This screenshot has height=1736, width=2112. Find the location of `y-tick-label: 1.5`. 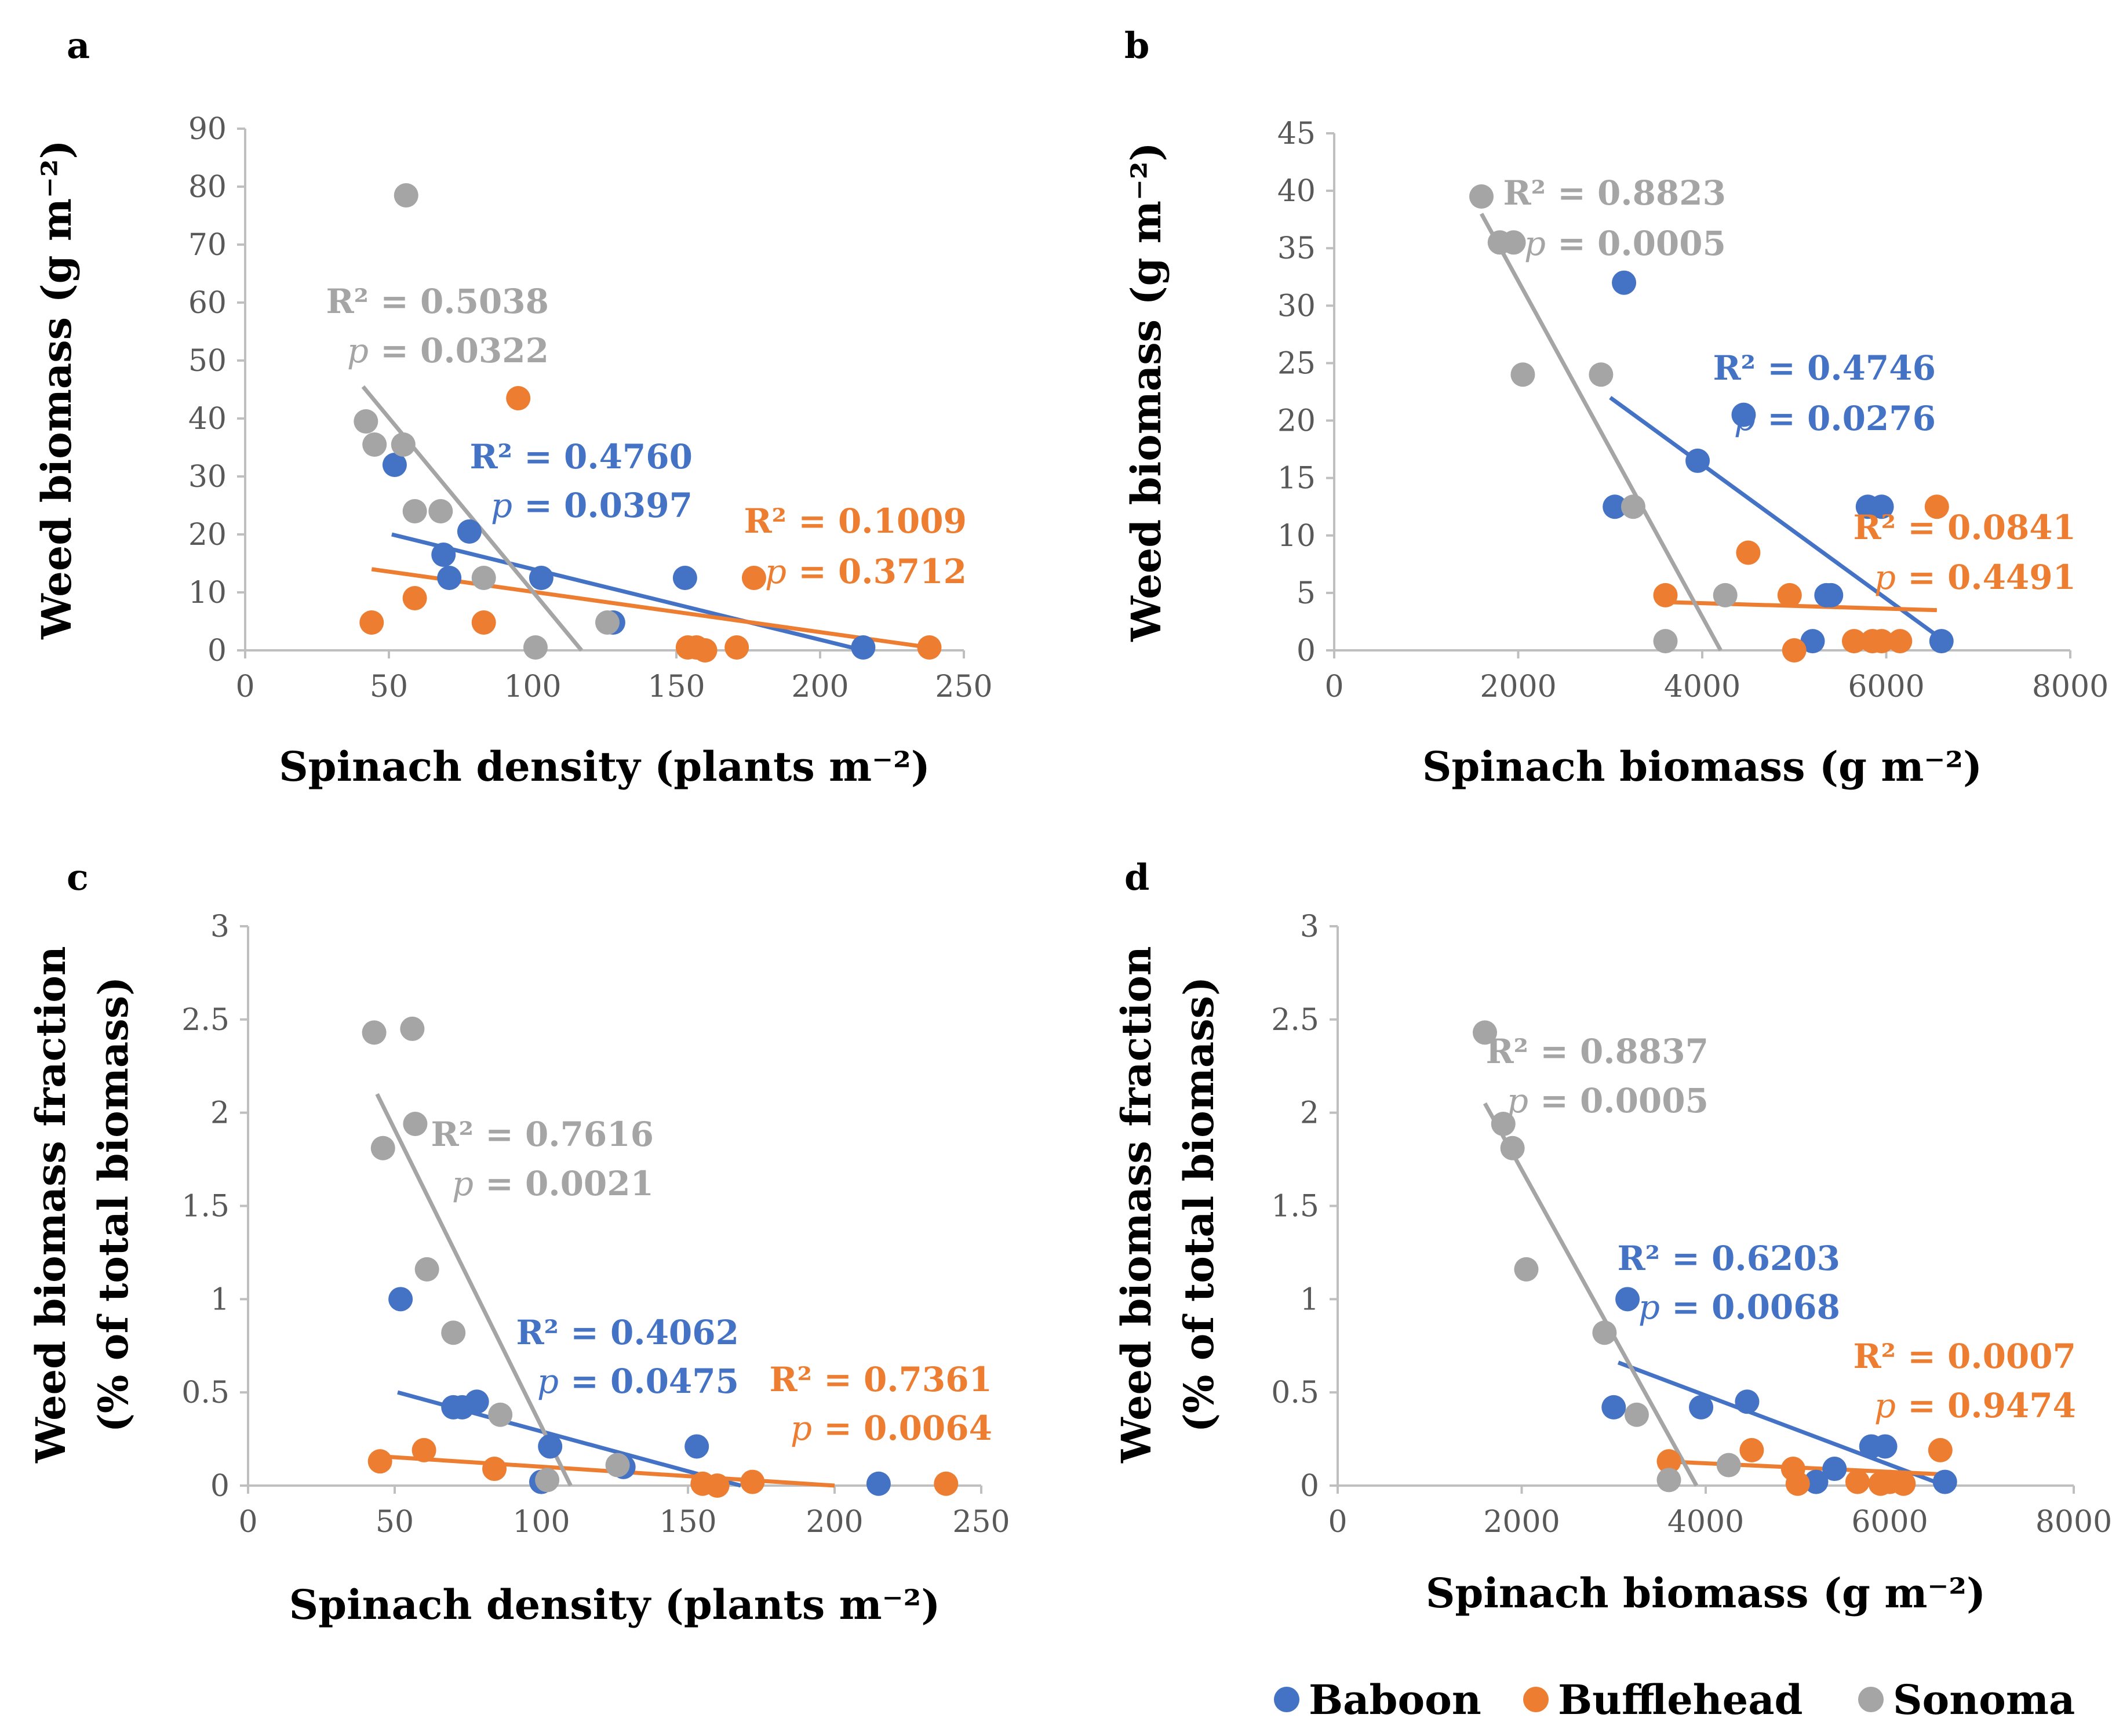

y-tick-label: 1.5 is located at coordinates (205, 1207).